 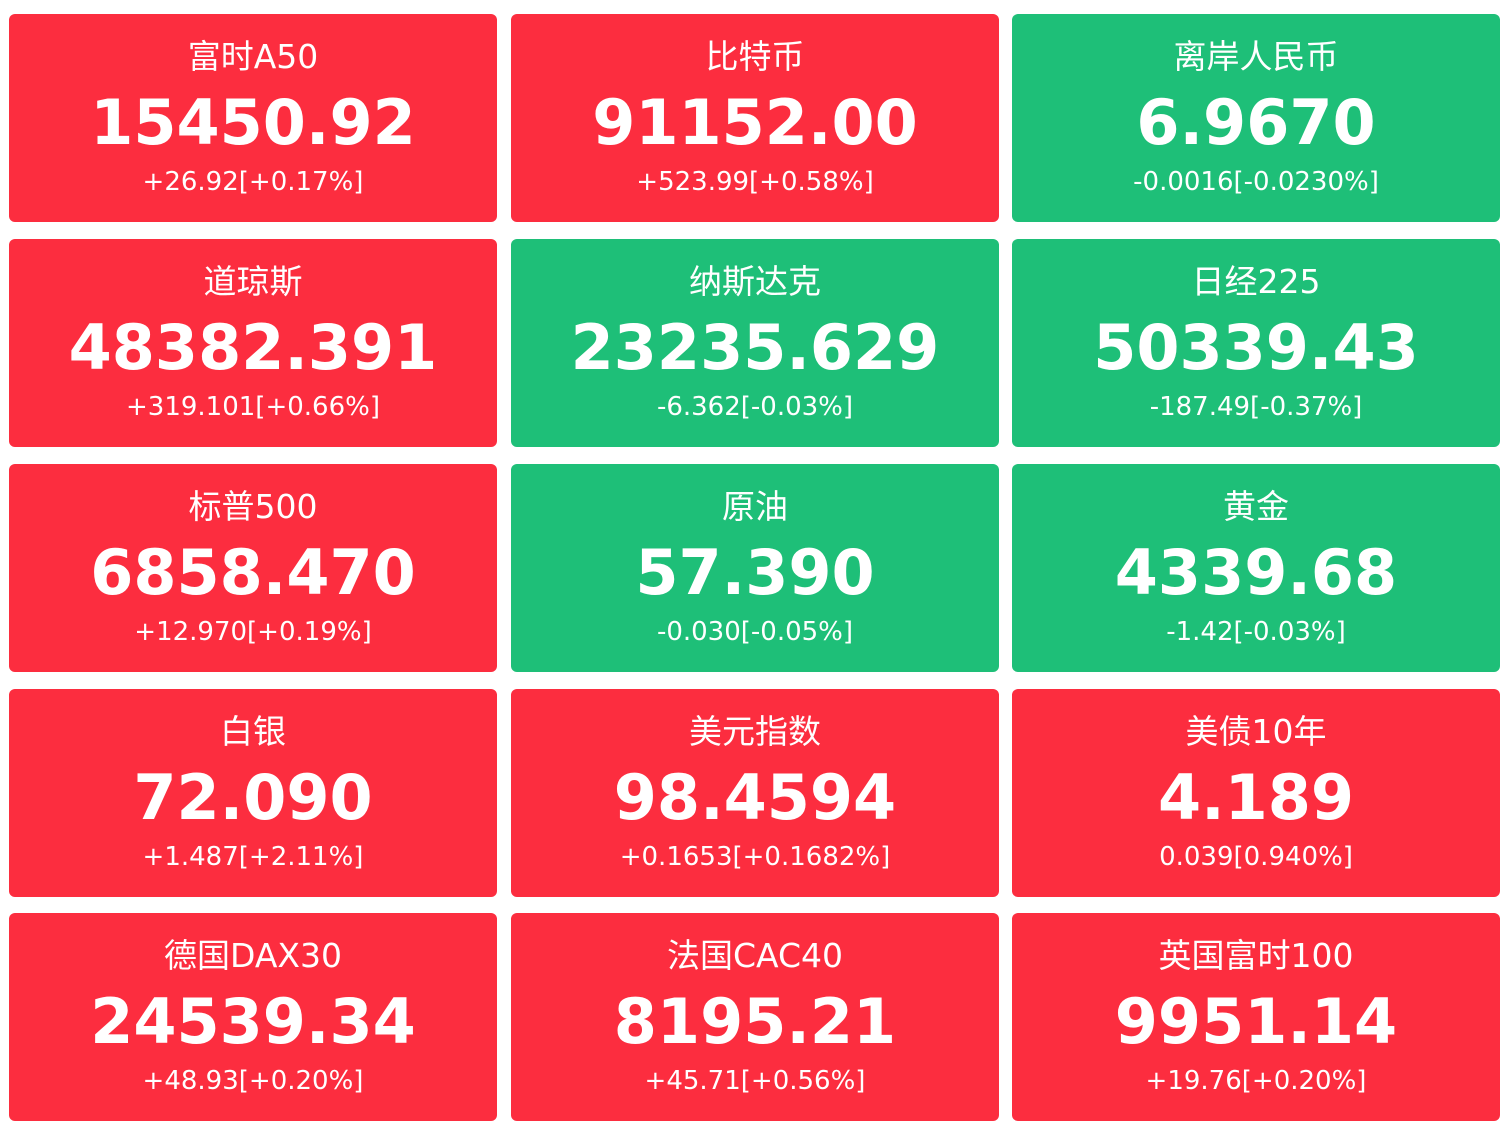 I want to click on quote-name: 英国富时100, so click(x=1256, y=955).